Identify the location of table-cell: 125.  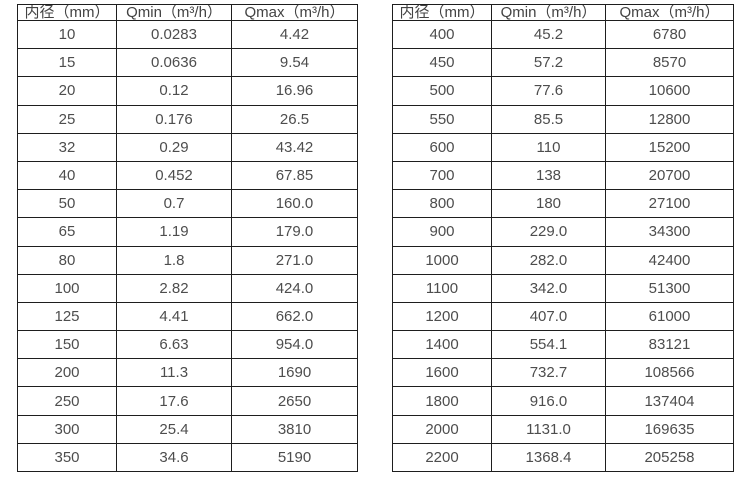
(67, 316).